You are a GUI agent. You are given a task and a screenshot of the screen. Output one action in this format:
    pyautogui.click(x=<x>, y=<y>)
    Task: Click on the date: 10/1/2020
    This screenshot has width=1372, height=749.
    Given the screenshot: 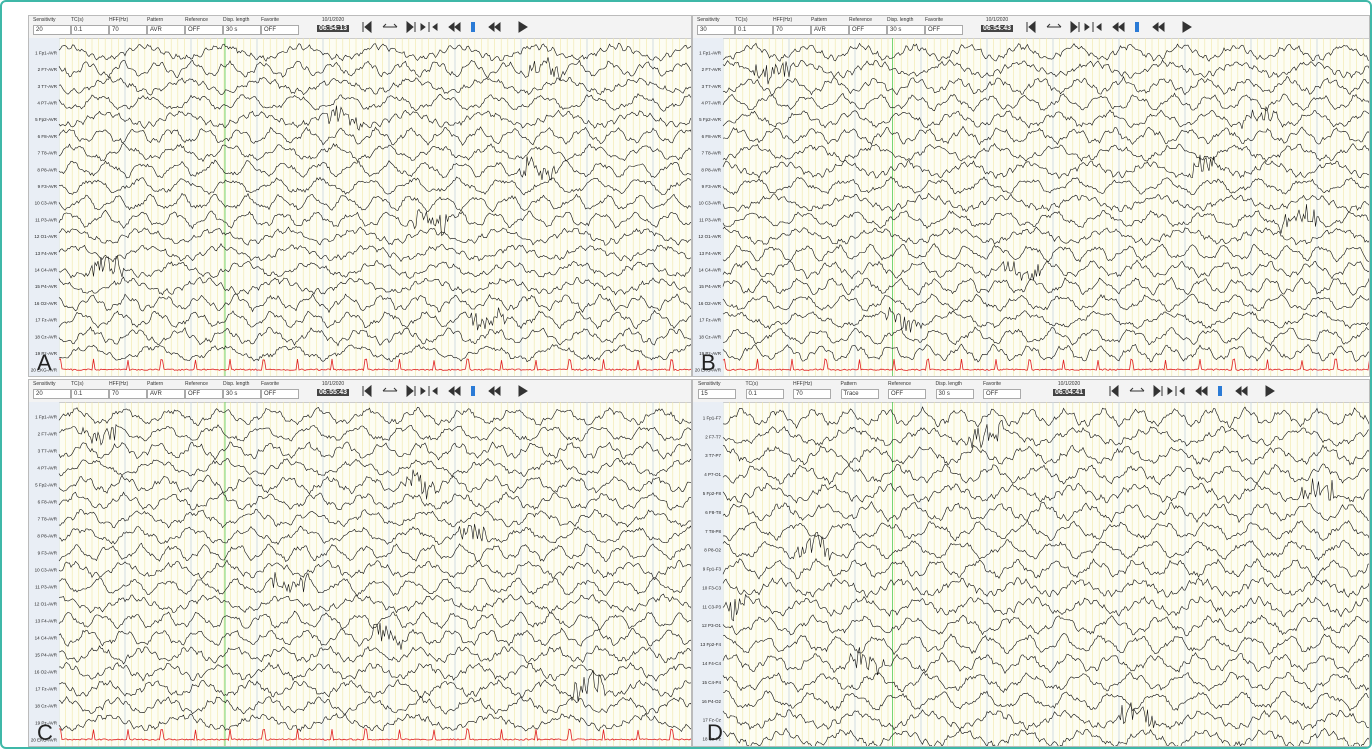 What is the action you would take?
    pyautogui.click(x=997, y=20)
    